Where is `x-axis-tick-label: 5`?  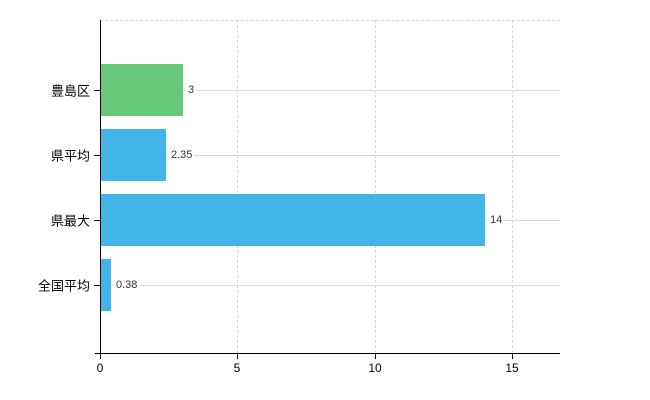
x-axis-tick-label: 5 is located at coordinates (237, 368).